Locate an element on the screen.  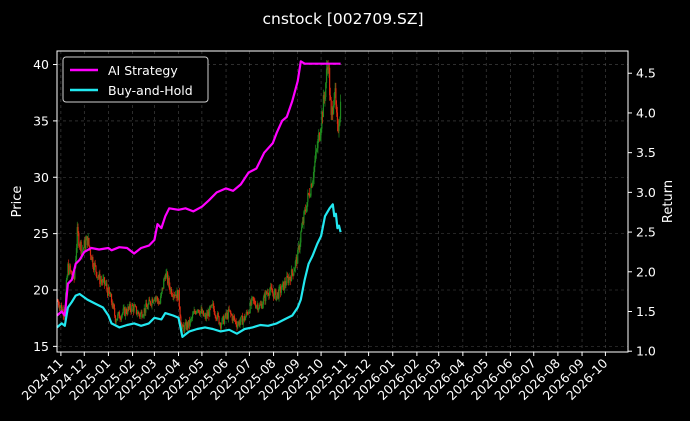
series-line-buy-and-hold is located at coordinates (199, 270).